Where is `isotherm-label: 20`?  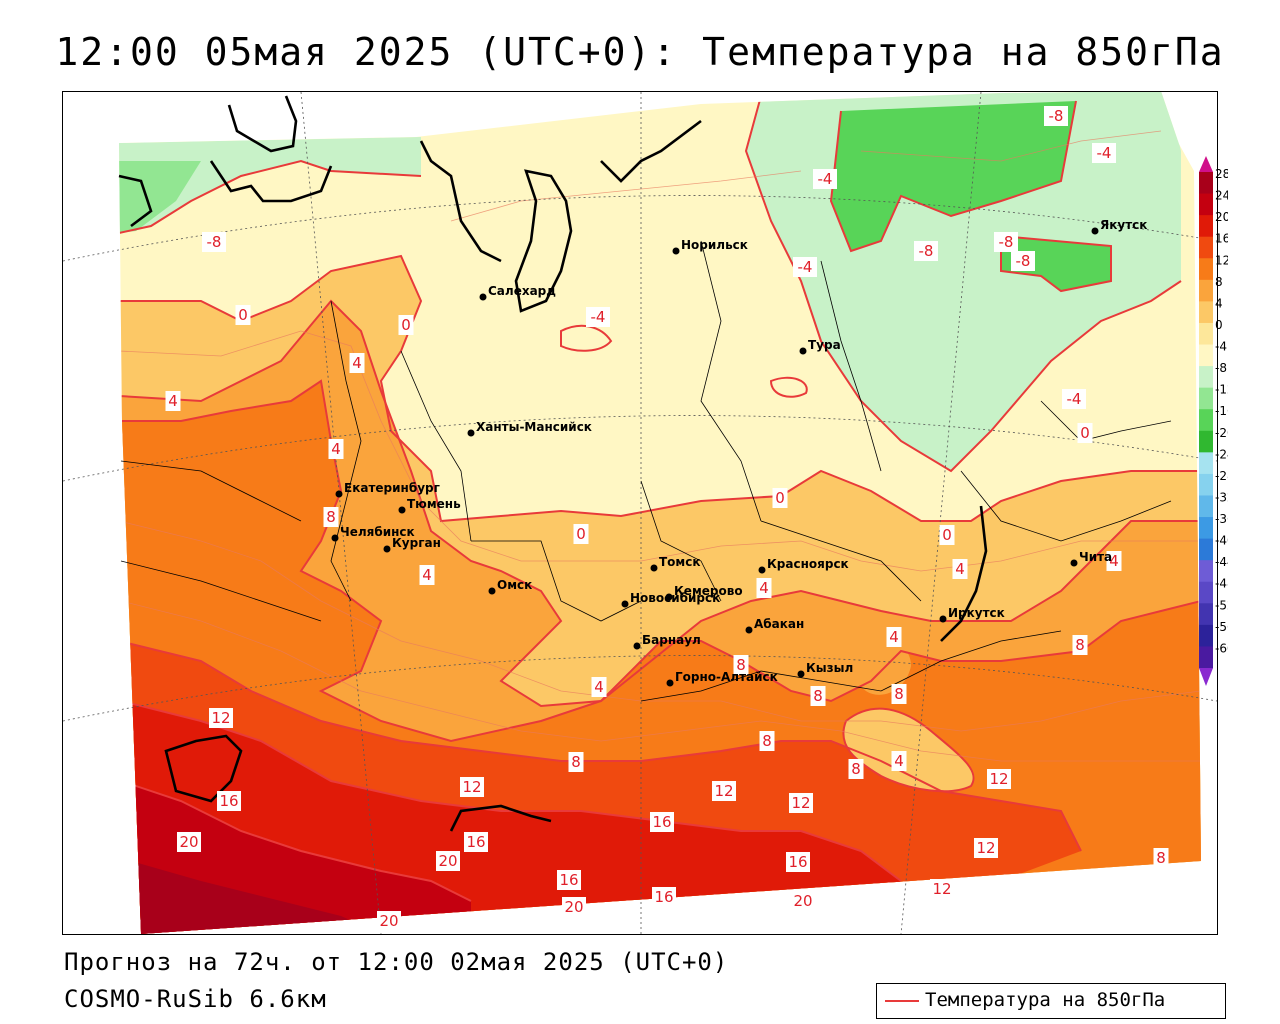 isotherm-label: 20 is located at coordinates (189, 842).